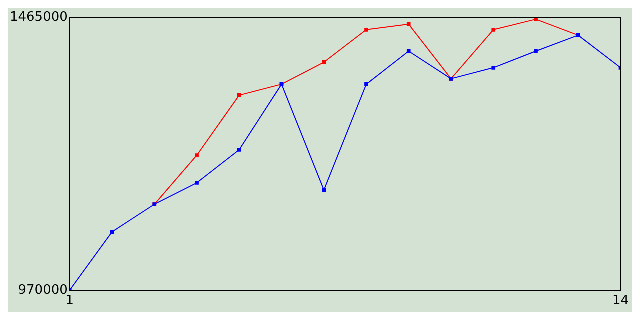 The width and height of the screenshot is (640, 320). I want to click on y-tick-label: 1465000, so click(39, 18).